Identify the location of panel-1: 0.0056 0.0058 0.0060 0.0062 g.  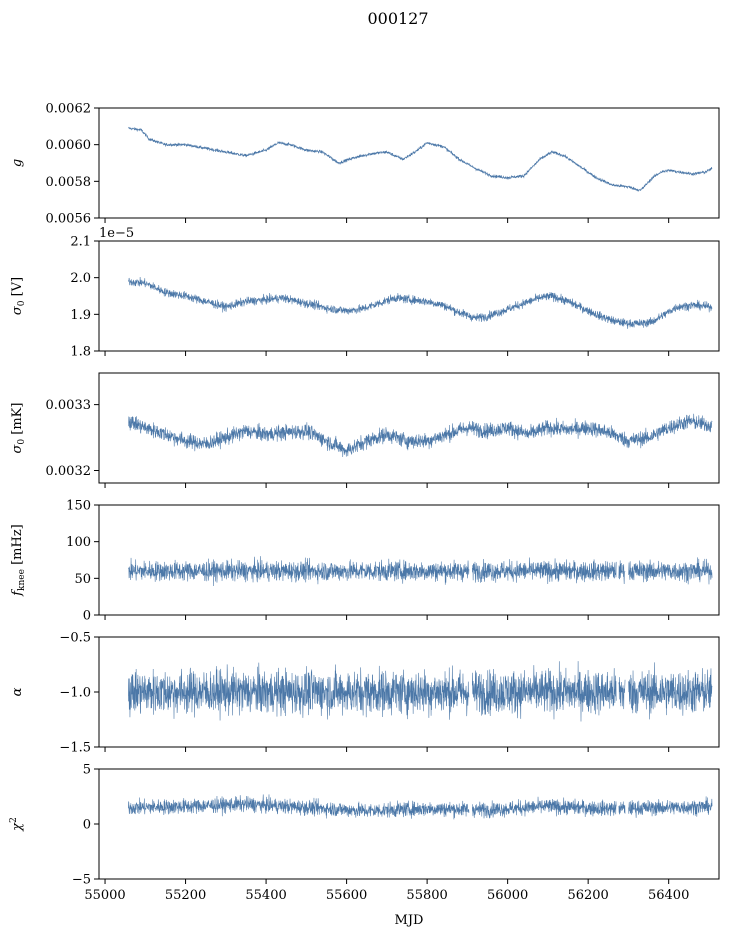
(365, 164).